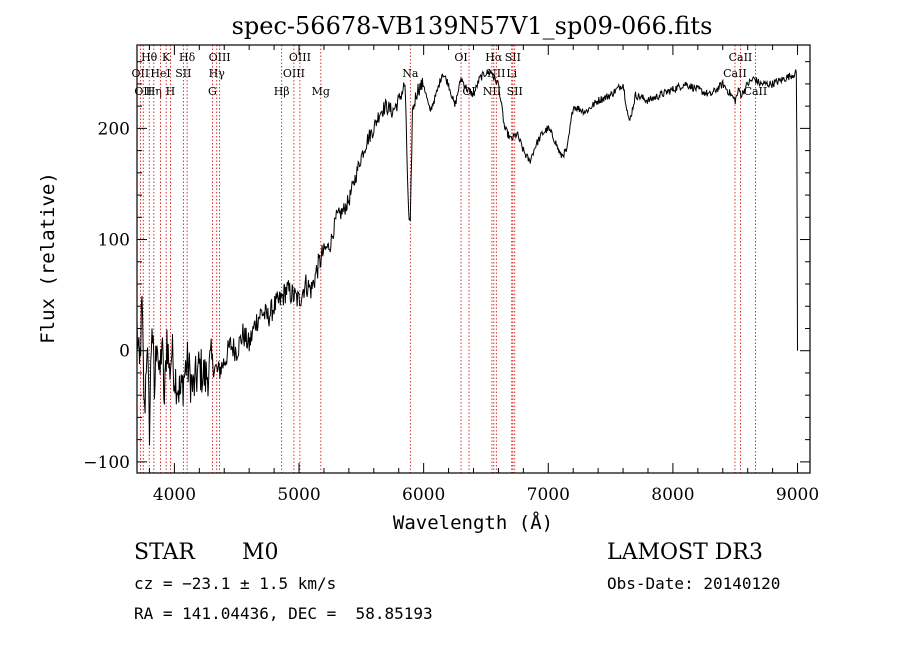 The height and width of the screenshot is (649, 900). Describe the element at coordinates (672, 495) in the screenshot. I see `x-tick-label: 8000` at that location.